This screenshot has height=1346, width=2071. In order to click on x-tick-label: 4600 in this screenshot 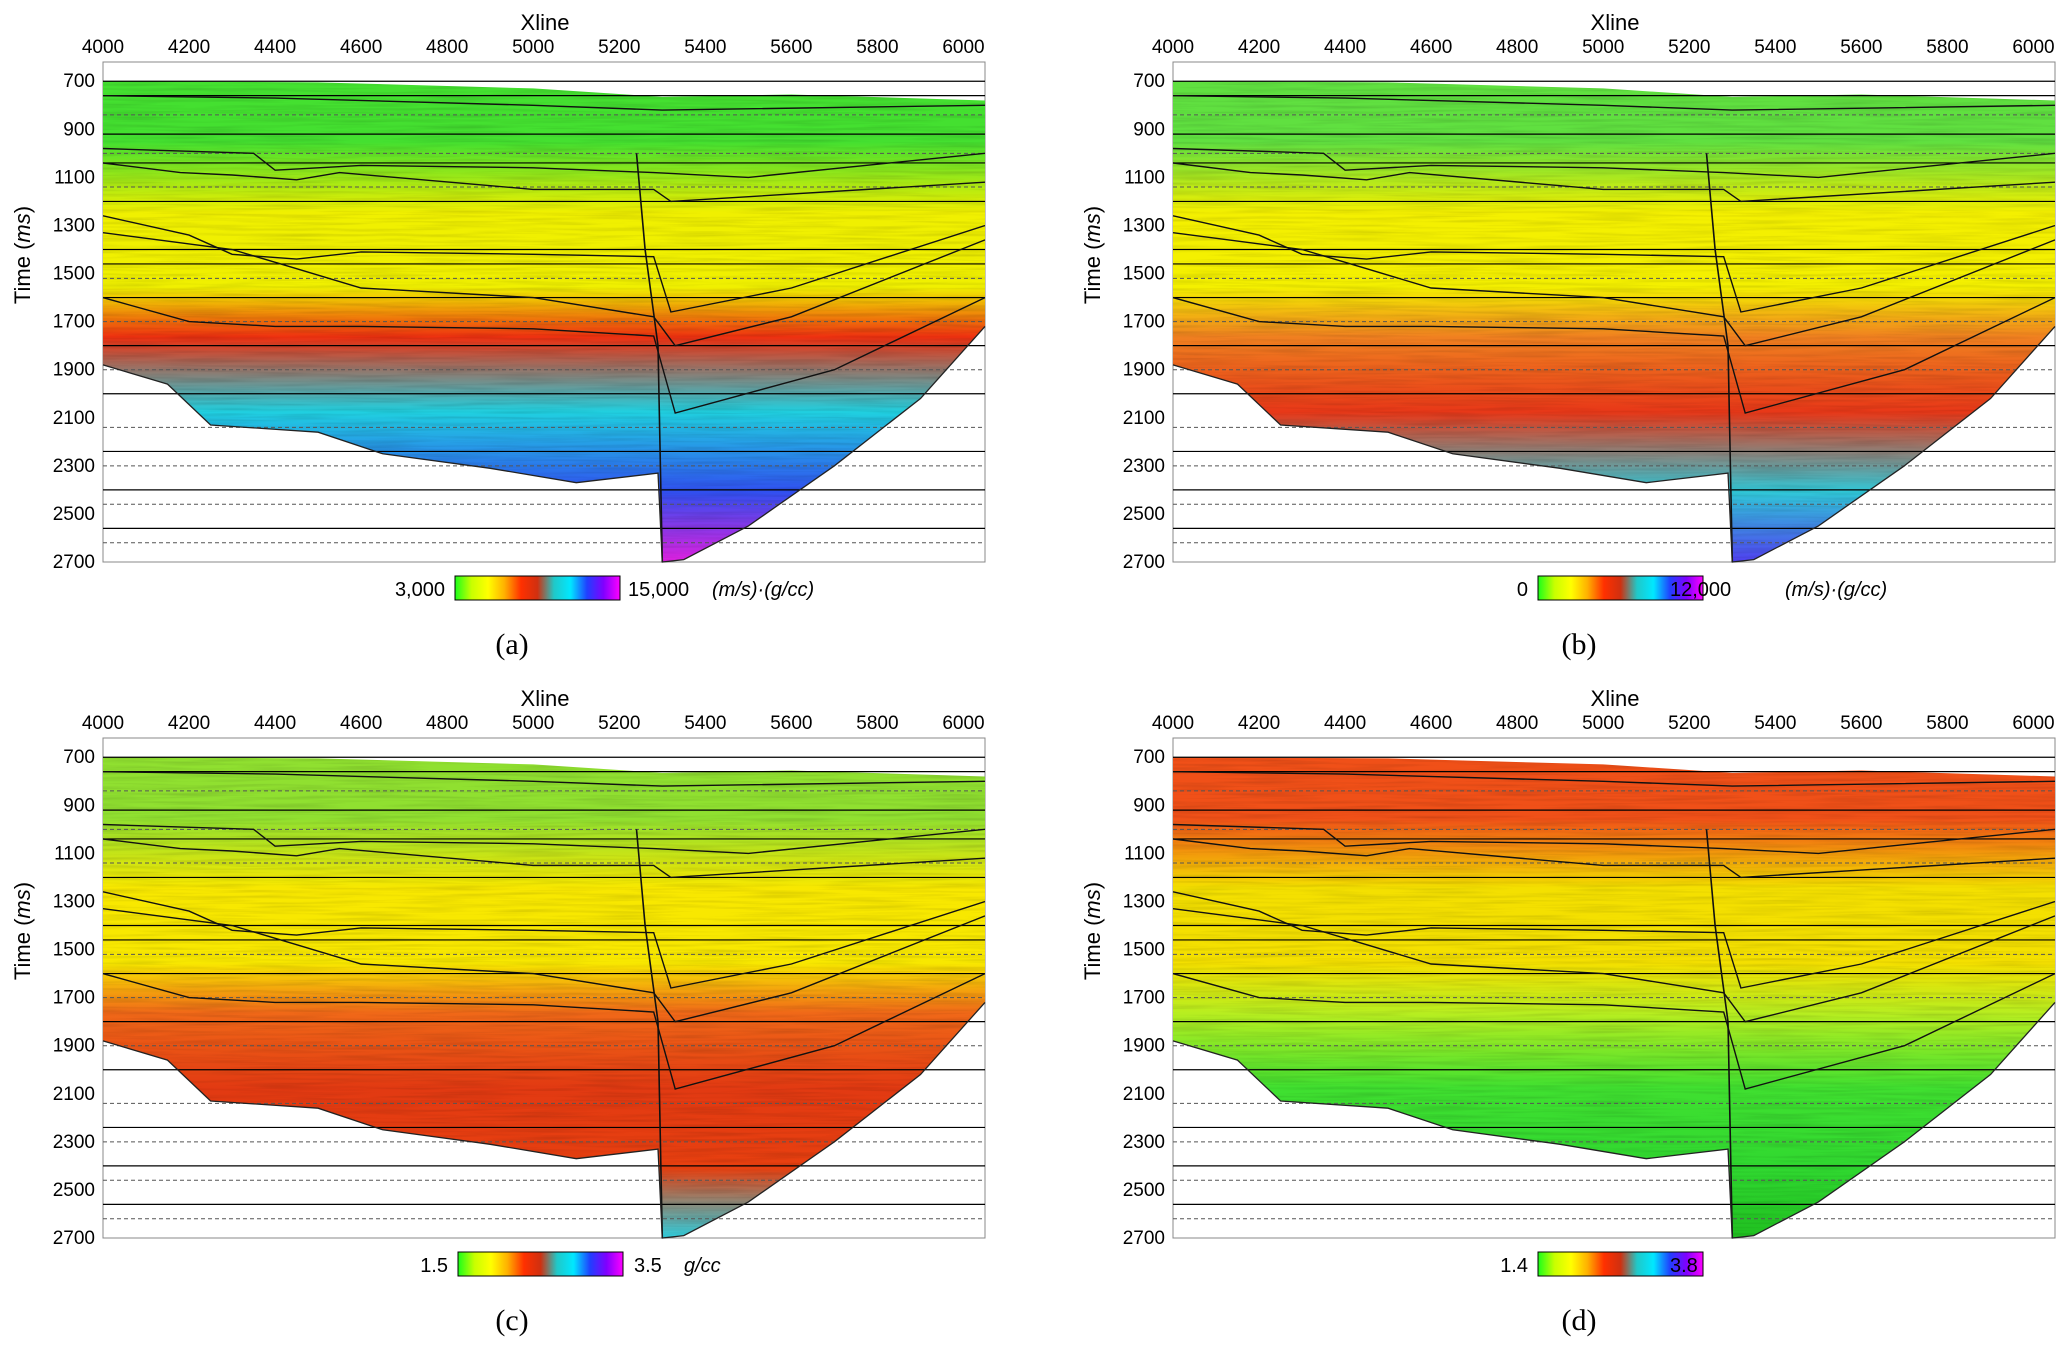, I will do `click(361, 47)`.